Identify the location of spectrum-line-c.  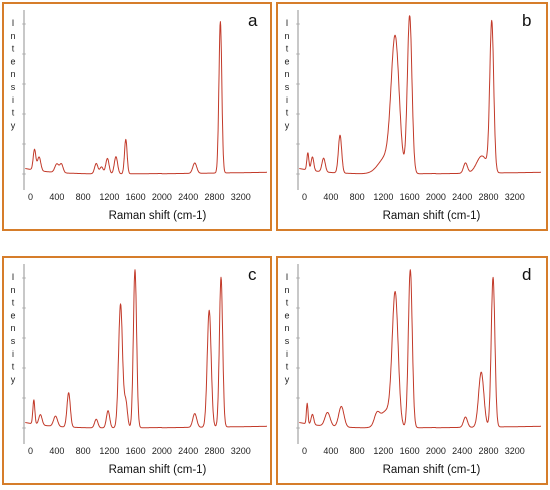
(146, 349).